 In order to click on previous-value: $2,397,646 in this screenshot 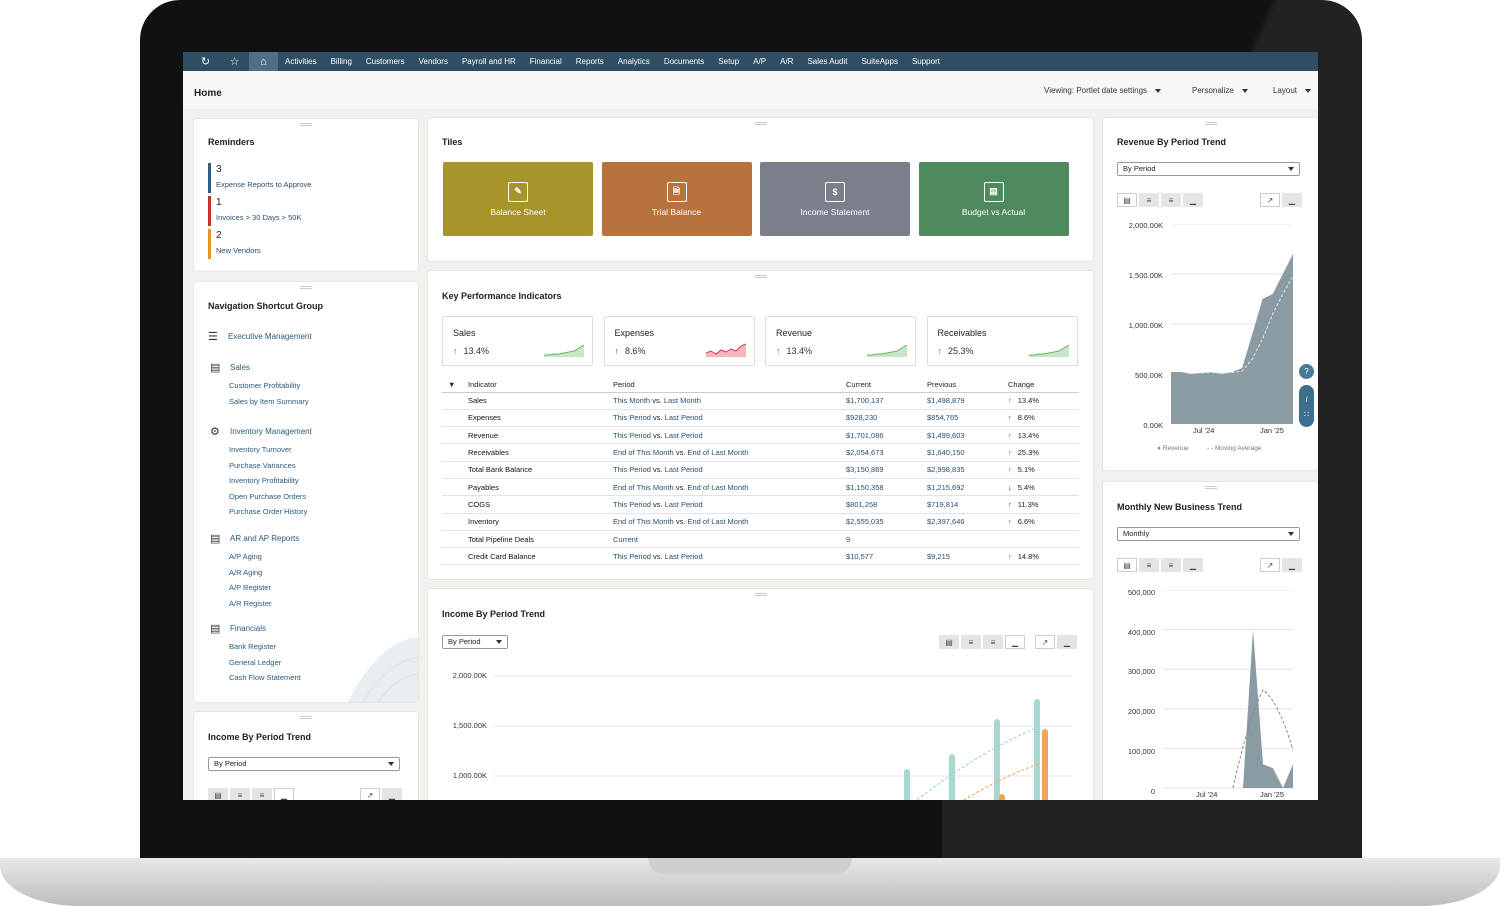, I will do `click(967, 522)`.